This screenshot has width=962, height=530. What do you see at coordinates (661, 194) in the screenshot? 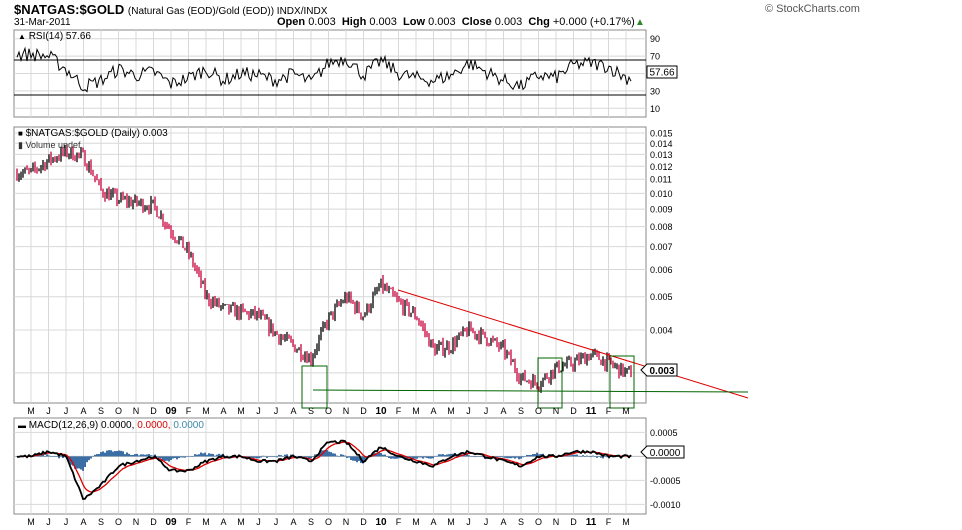
I see `price-tick-label: 0.010` at bounding box center [661, 194].